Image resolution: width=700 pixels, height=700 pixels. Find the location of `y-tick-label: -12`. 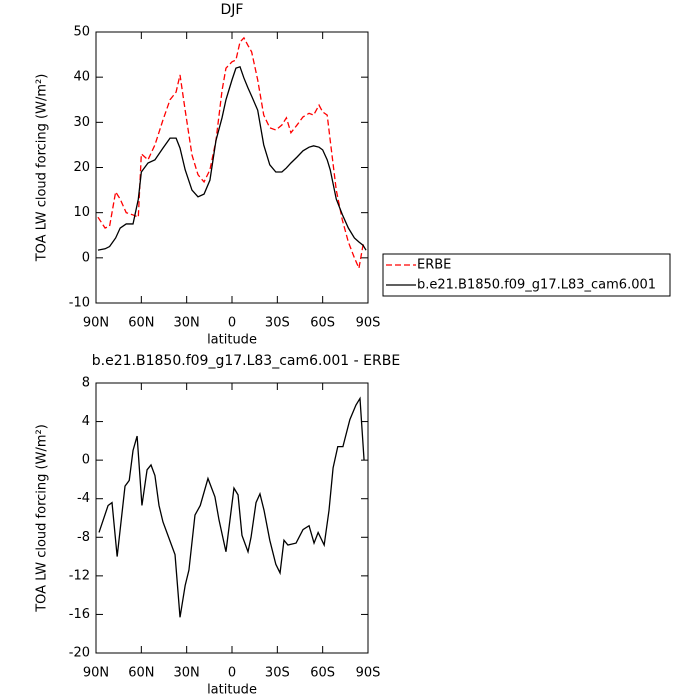

y-tick-label: -12 is located at coordinates (79, 575).